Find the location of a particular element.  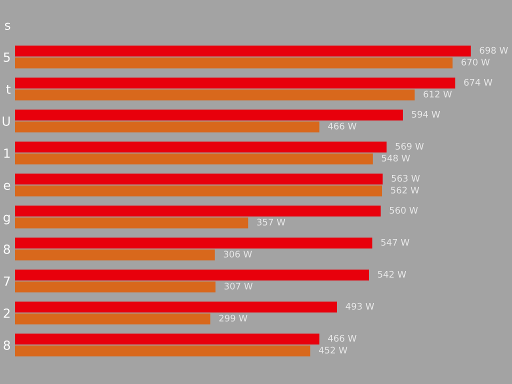

data-label: 562 W is located at coordinates (405, 190).